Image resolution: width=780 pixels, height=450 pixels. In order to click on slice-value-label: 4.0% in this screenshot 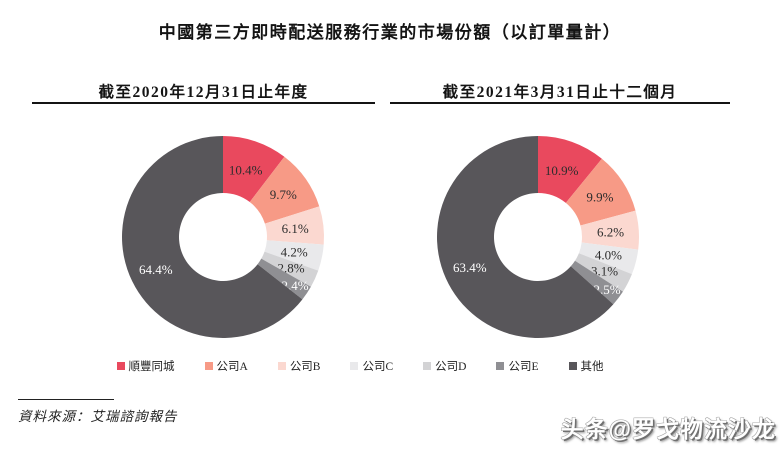, I will do `click(608, 255)`.